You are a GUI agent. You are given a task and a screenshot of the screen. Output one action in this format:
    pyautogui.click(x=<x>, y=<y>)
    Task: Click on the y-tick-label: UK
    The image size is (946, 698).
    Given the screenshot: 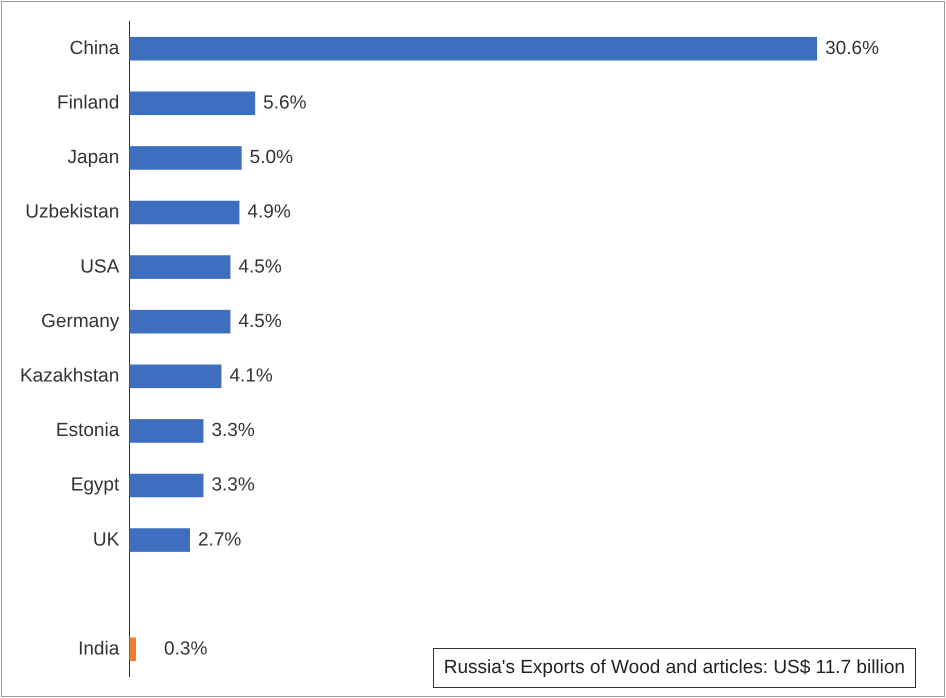 What is the action you would take?
    pyautogui.click(x=106, y=539)
    